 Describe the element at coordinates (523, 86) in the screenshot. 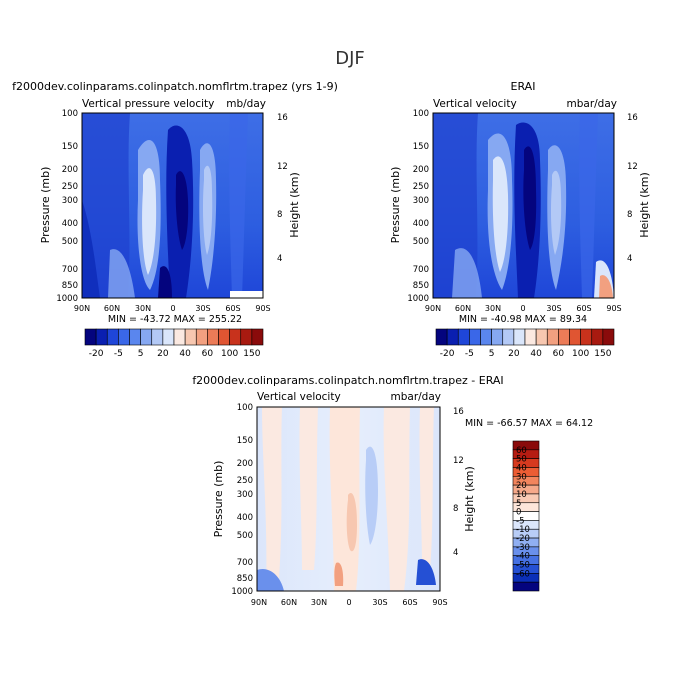

I see `panel-erai-title: ERAI` at that location.